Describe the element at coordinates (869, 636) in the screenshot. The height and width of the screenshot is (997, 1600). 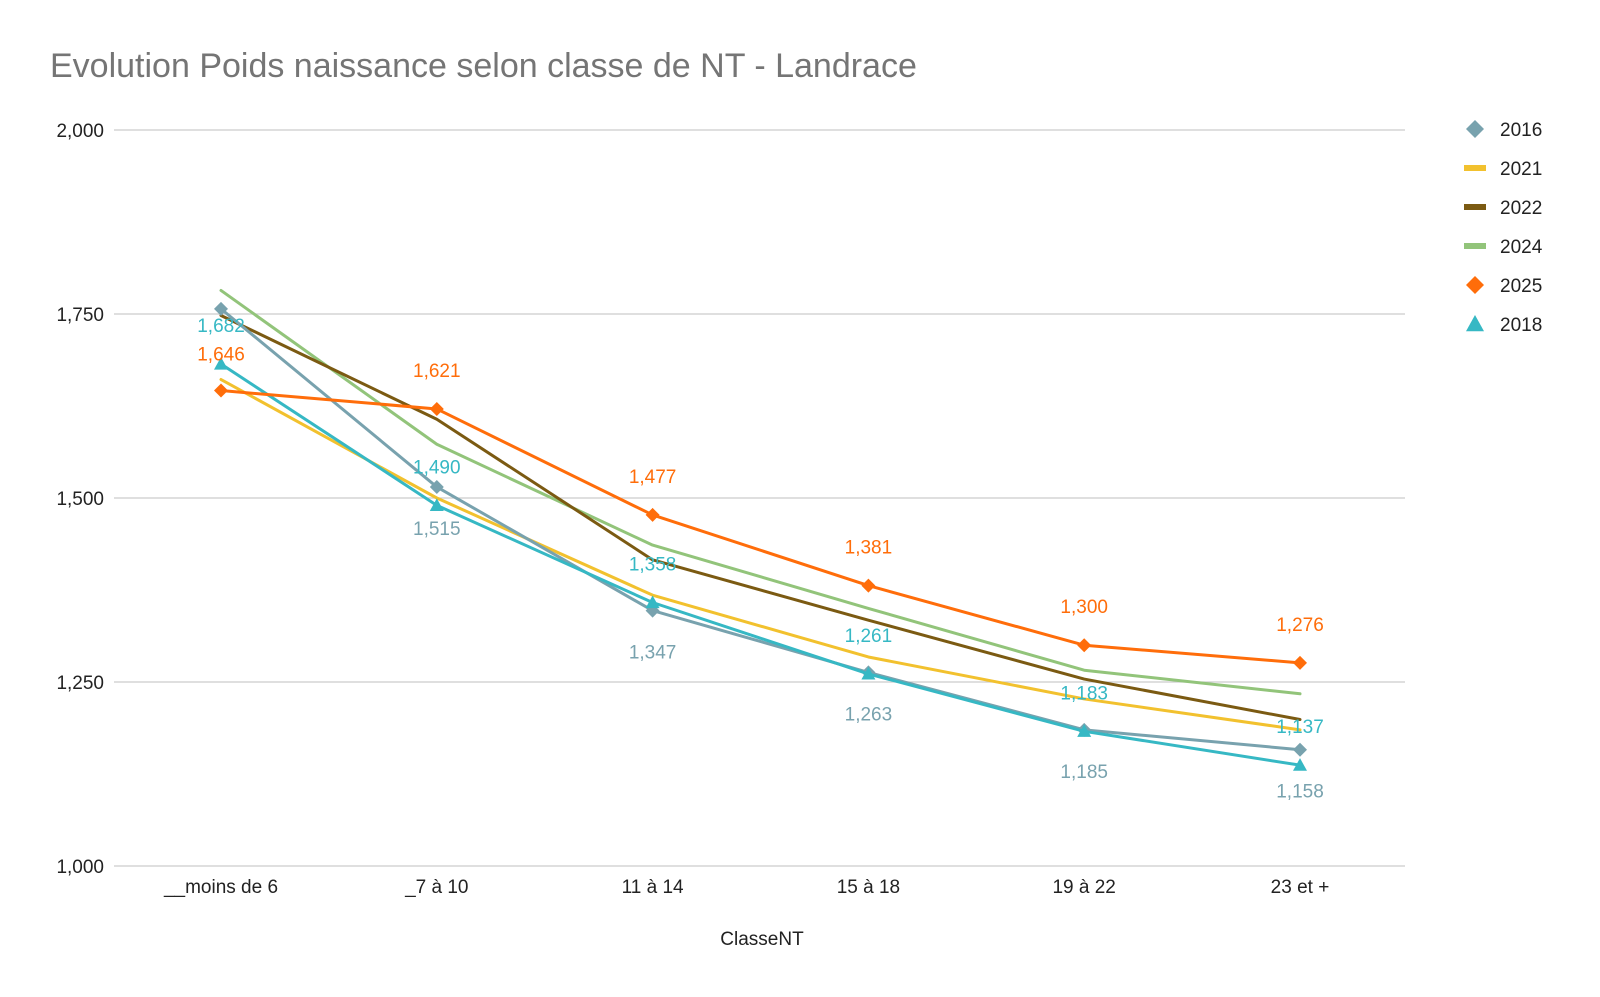
I see `data-label: 1,261` at that location.